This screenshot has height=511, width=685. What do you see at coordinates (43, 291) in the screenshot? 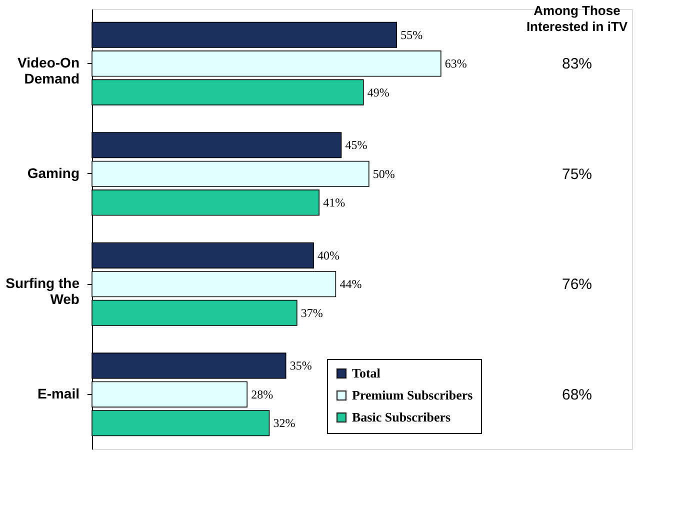
I see `y-tick-label: Surfing the Web` at bounding box center [43, 291].